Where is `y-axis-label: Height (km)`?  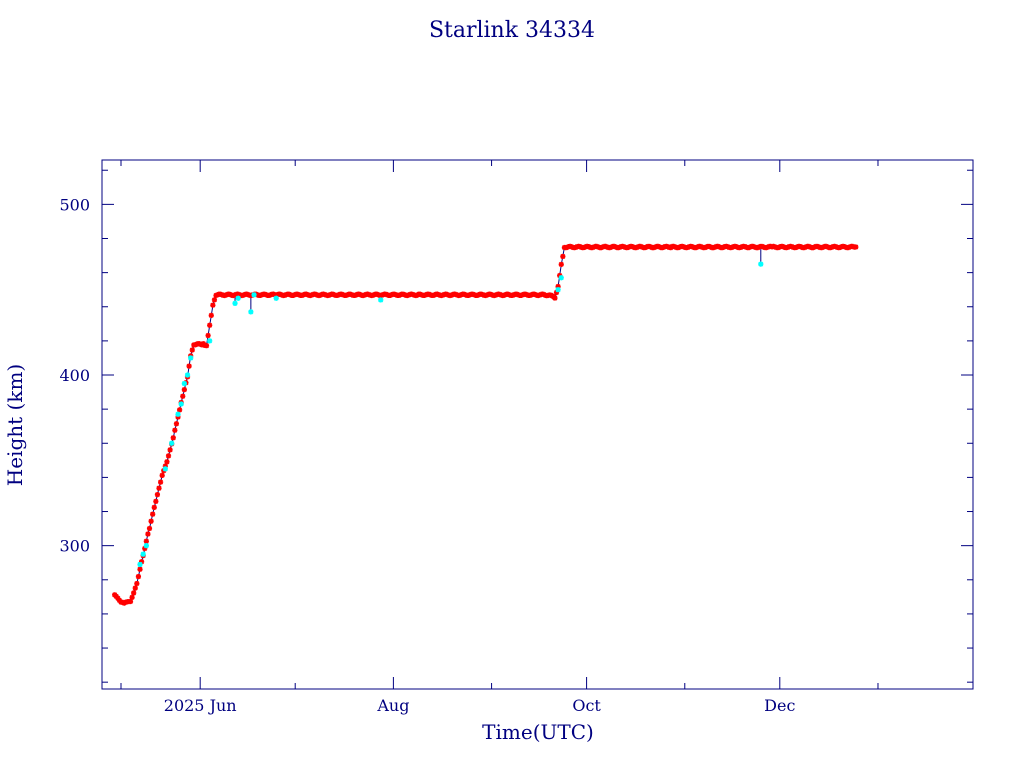
y-axis-label: Height (km) is located at coordinates (15, 425).